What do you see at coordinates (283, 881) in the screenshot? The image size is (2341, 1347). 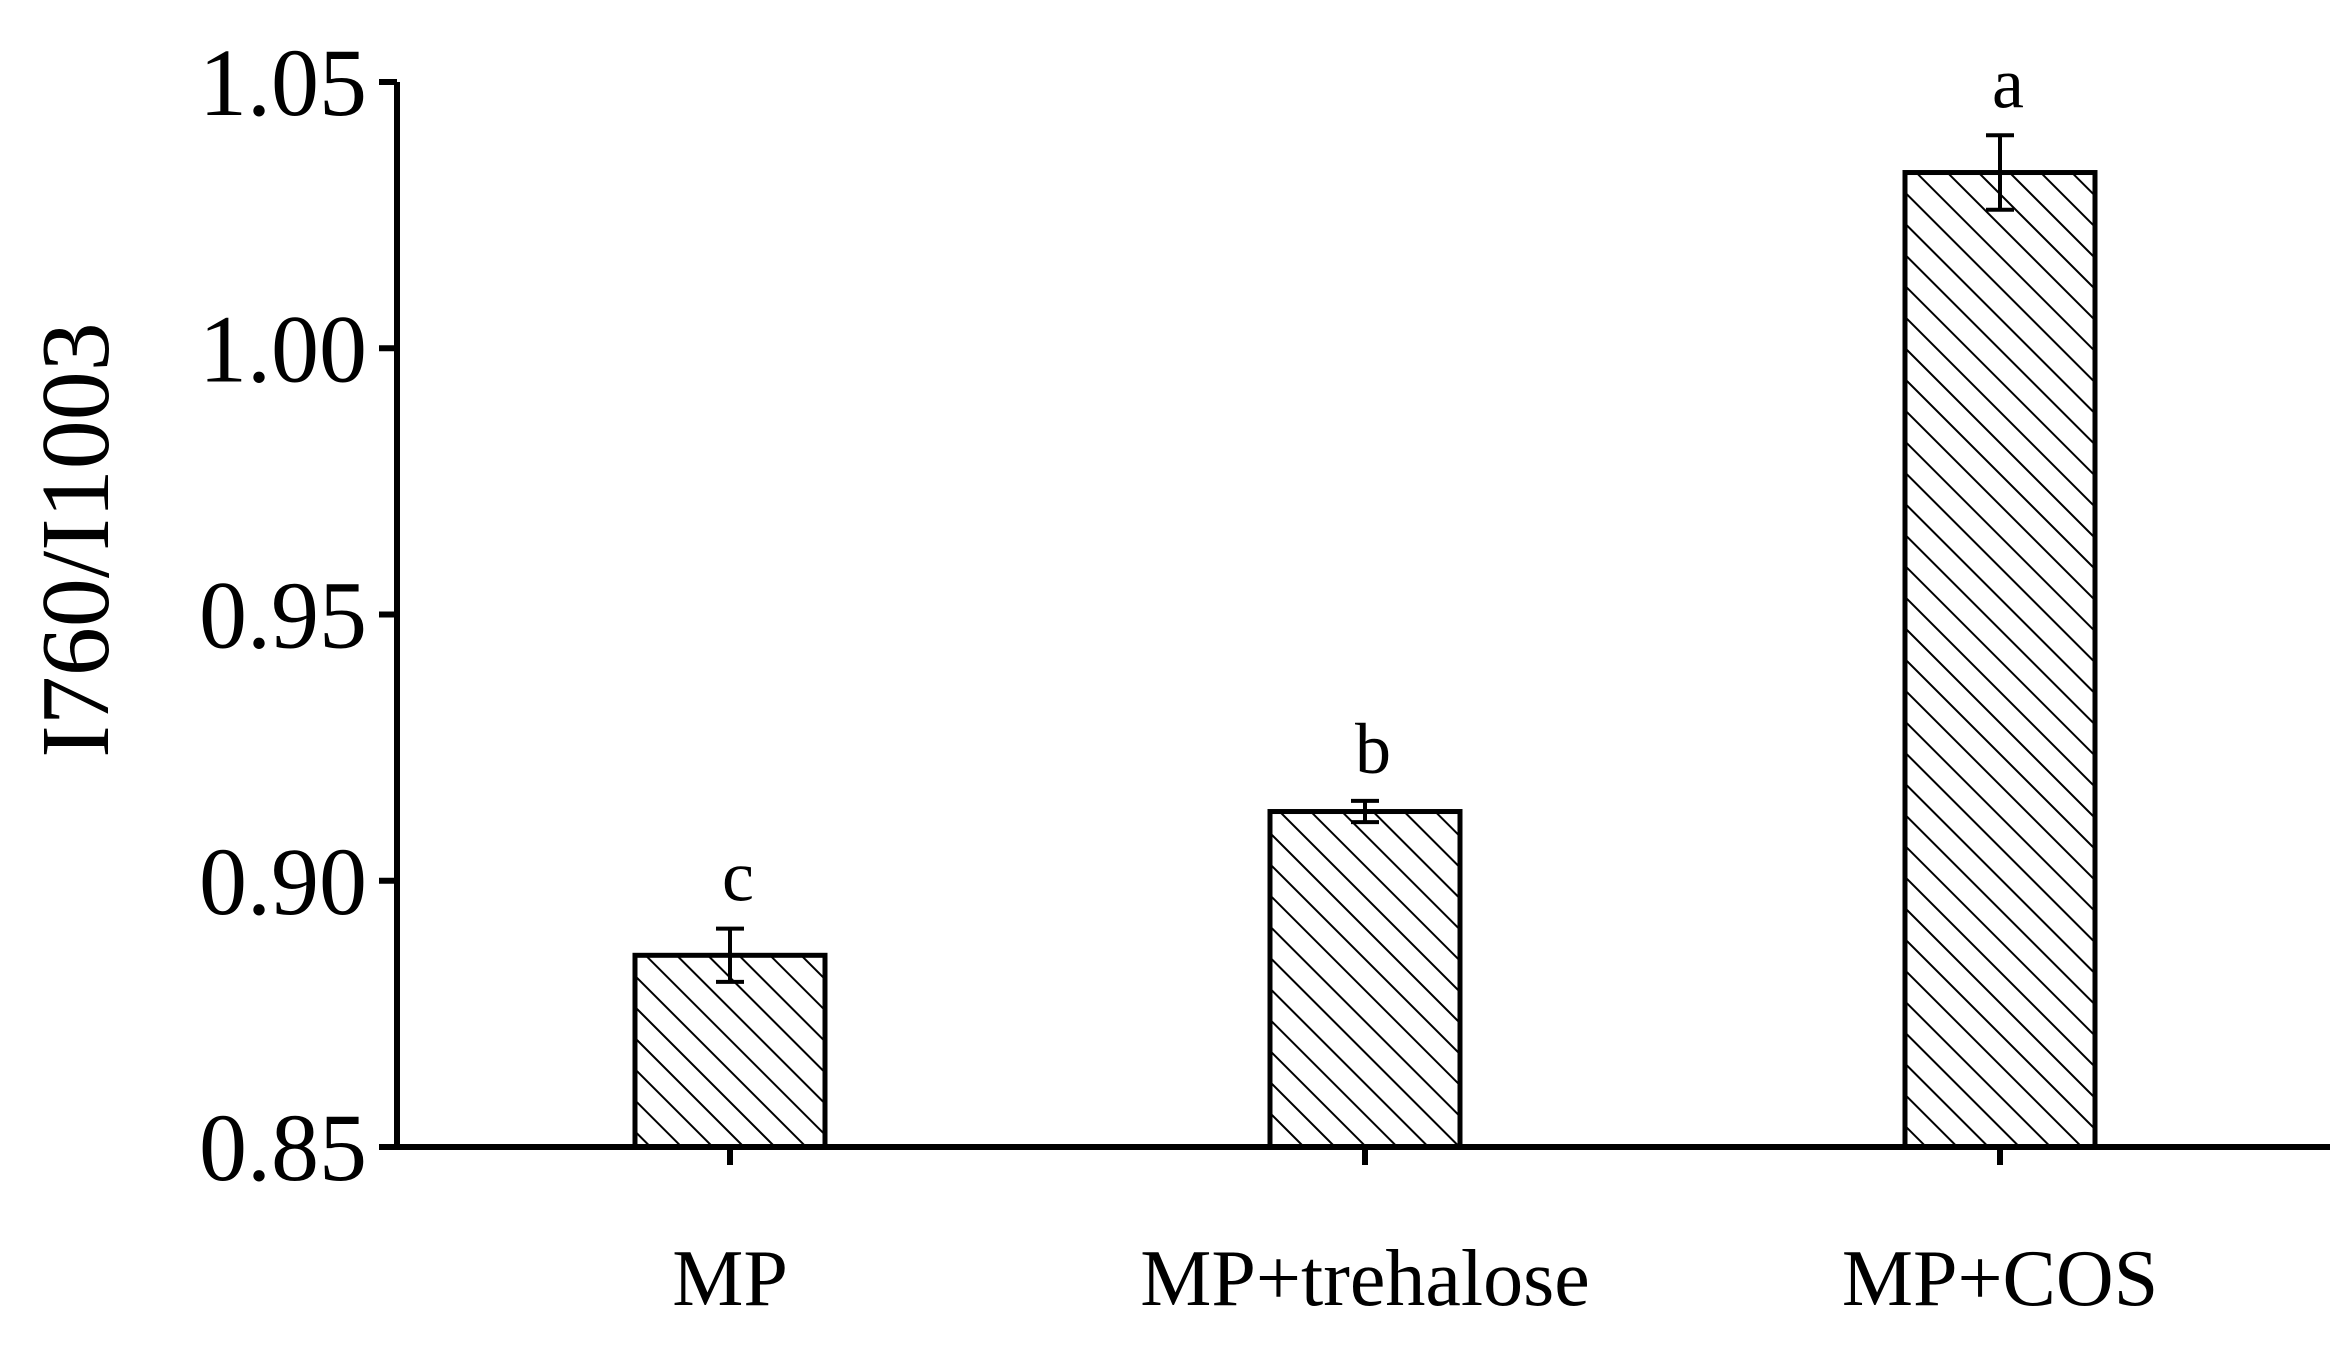 I see `y-tick-label: 0.90` at bounding box center [283, 881].